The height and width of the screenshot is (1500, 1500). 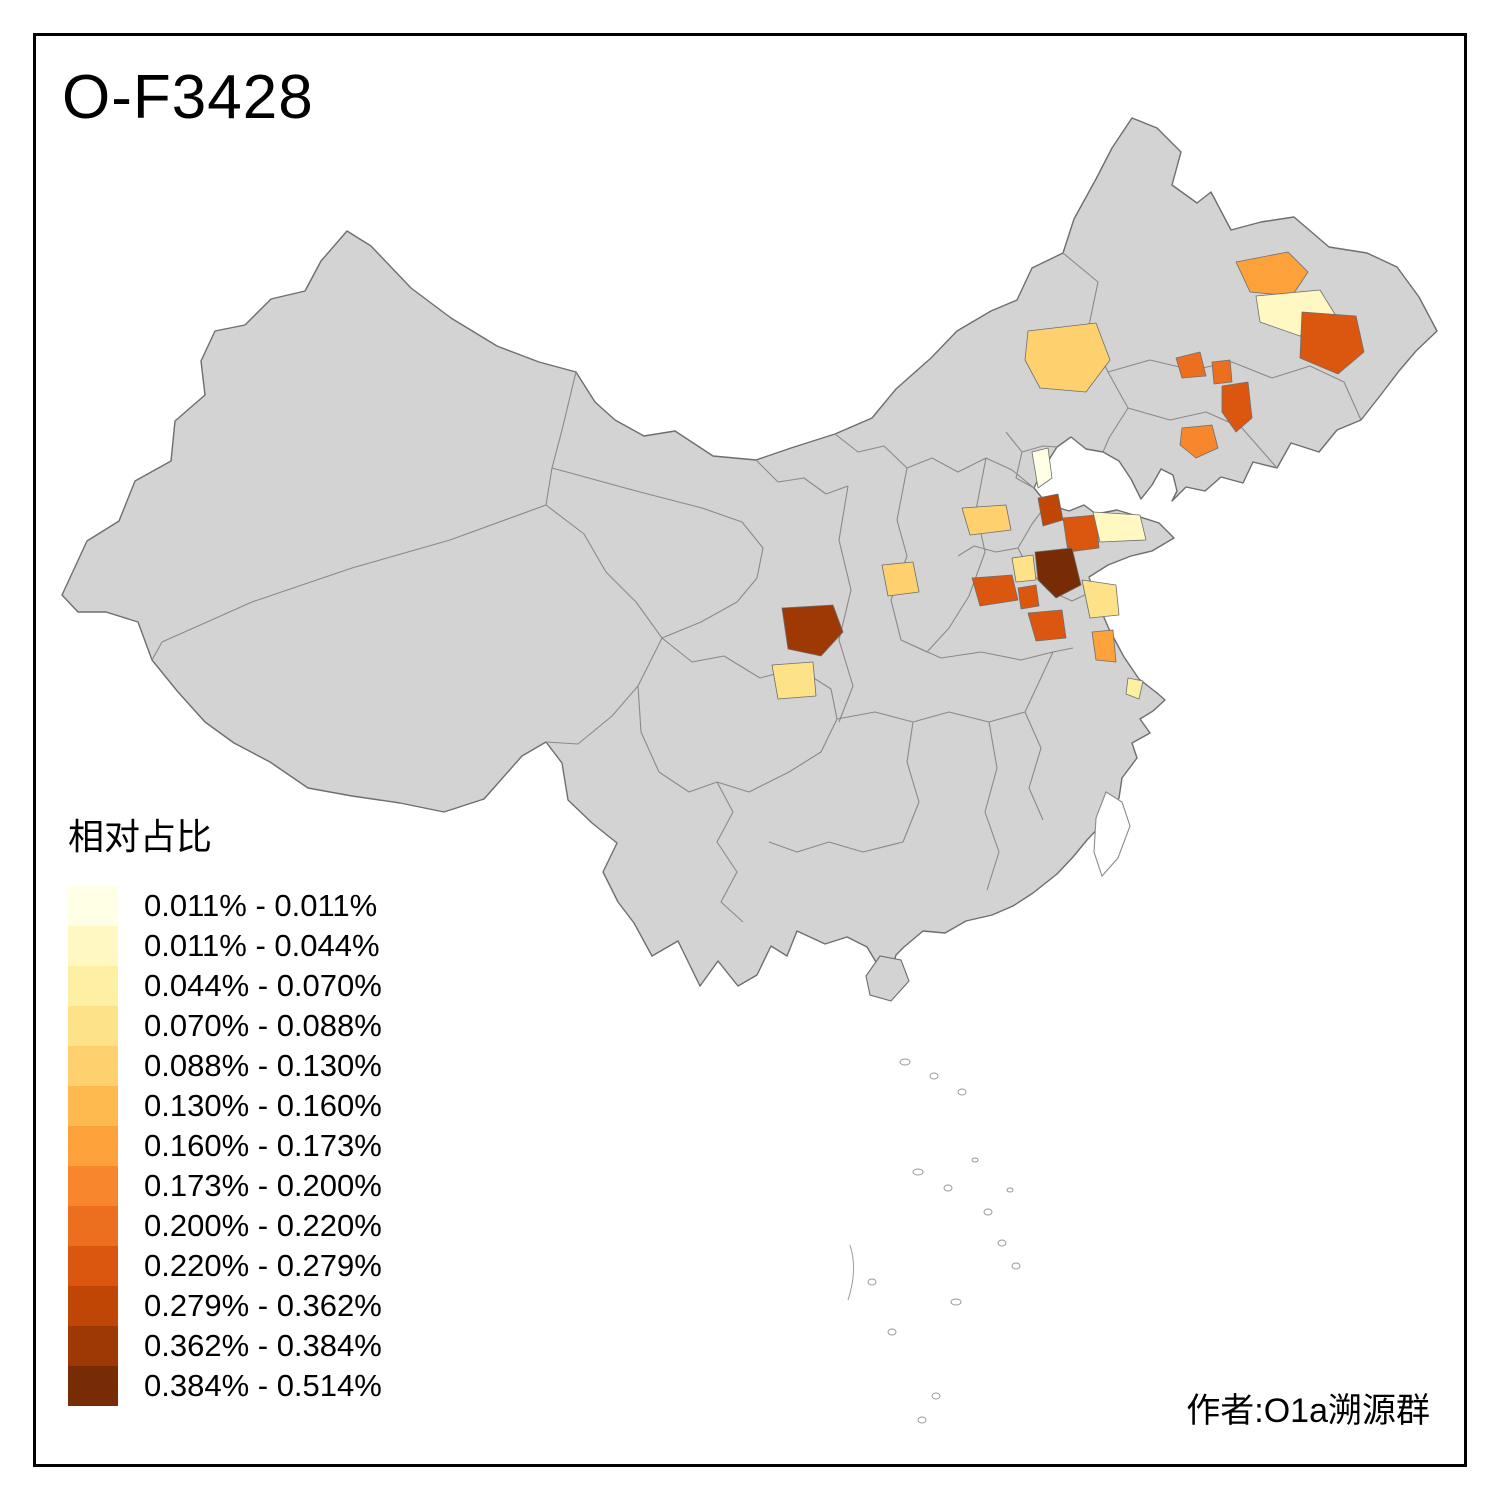 What do you see at coordinates (1308, 1411) in the screenshot?
I see `attribution-text: 作者:O1a溯源群` at bounding box center [1308, 1411].